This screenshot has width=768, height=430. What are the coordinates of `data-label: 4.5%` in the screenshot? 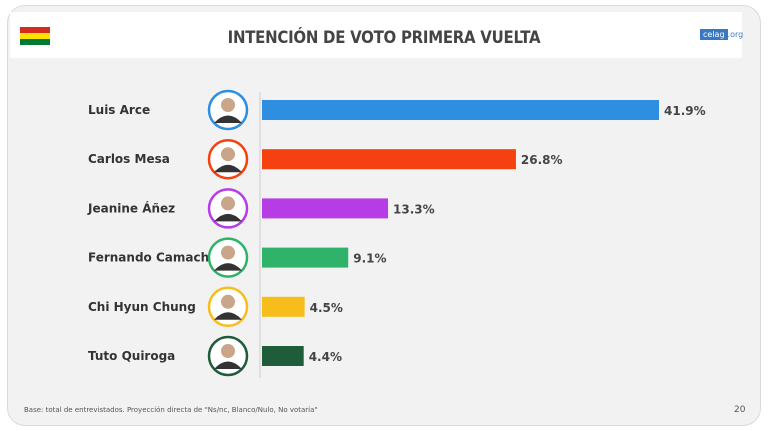 It's located at (326, 308).